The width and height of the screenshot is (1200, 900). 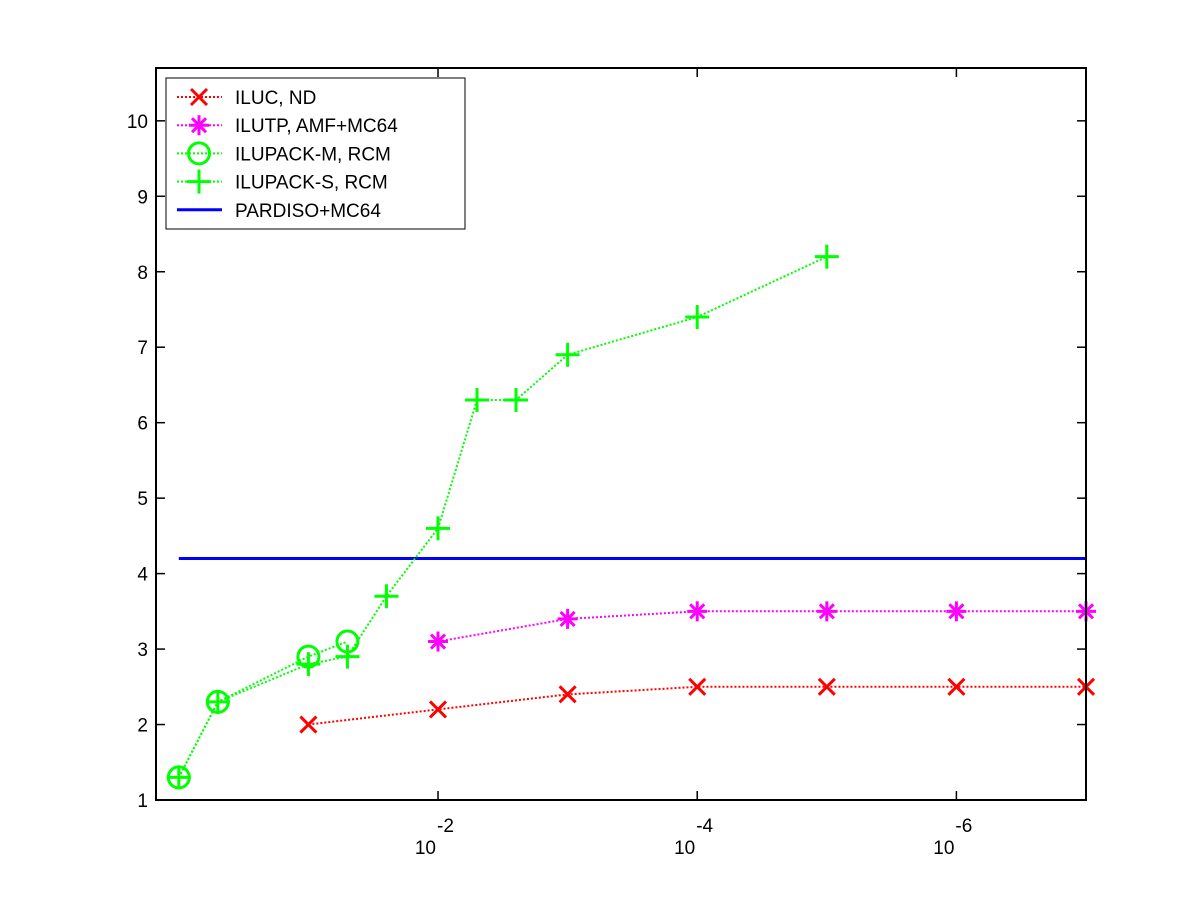 What do you see at coordinates (275, 98) in the screenshot?
I see `legend-label: ILUC, ND` at bounding box center [275, 98].